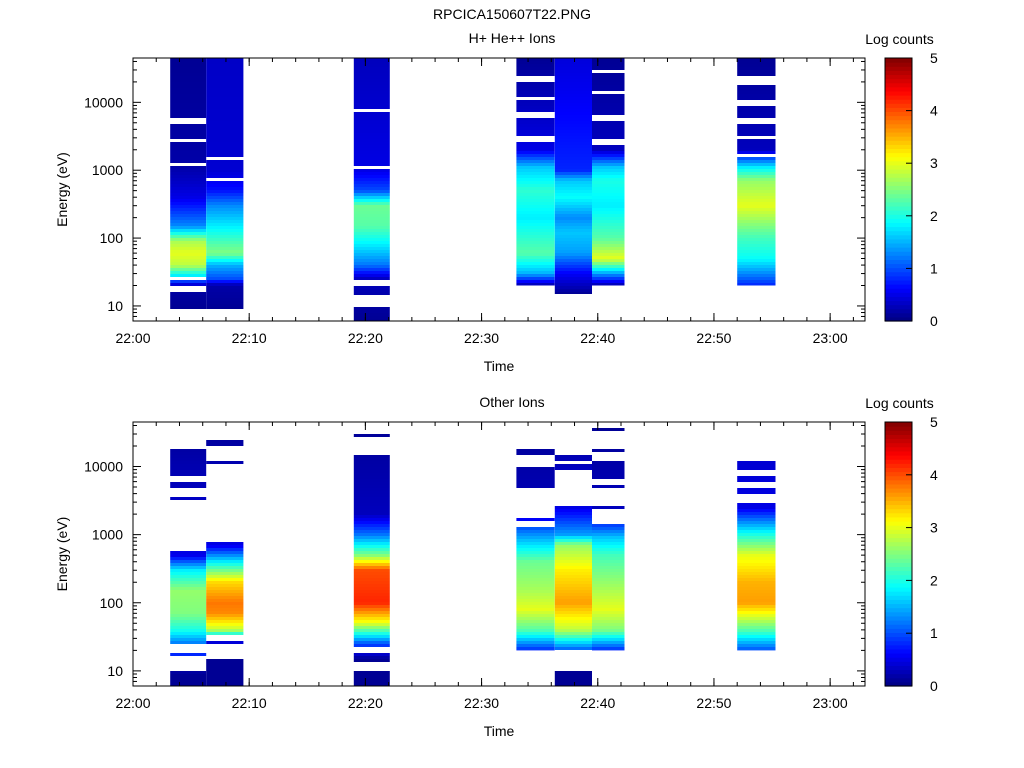 This screenshot has height=768, width=1024. Describe the element at coordinates (901, 544) in the screenshot. I see `colorbar: 0 1 2 3 4 5 Log counts` at that location.